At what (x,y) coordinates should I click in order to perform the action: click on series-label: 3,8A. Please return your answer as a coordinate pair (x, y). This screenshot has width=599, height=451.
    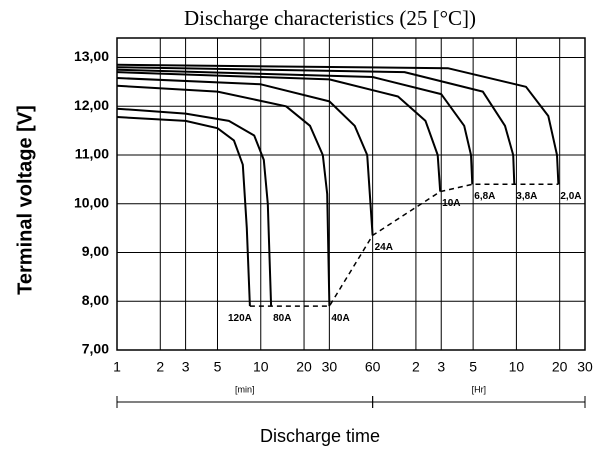
    Looking at the image, I should click on (526, 196).